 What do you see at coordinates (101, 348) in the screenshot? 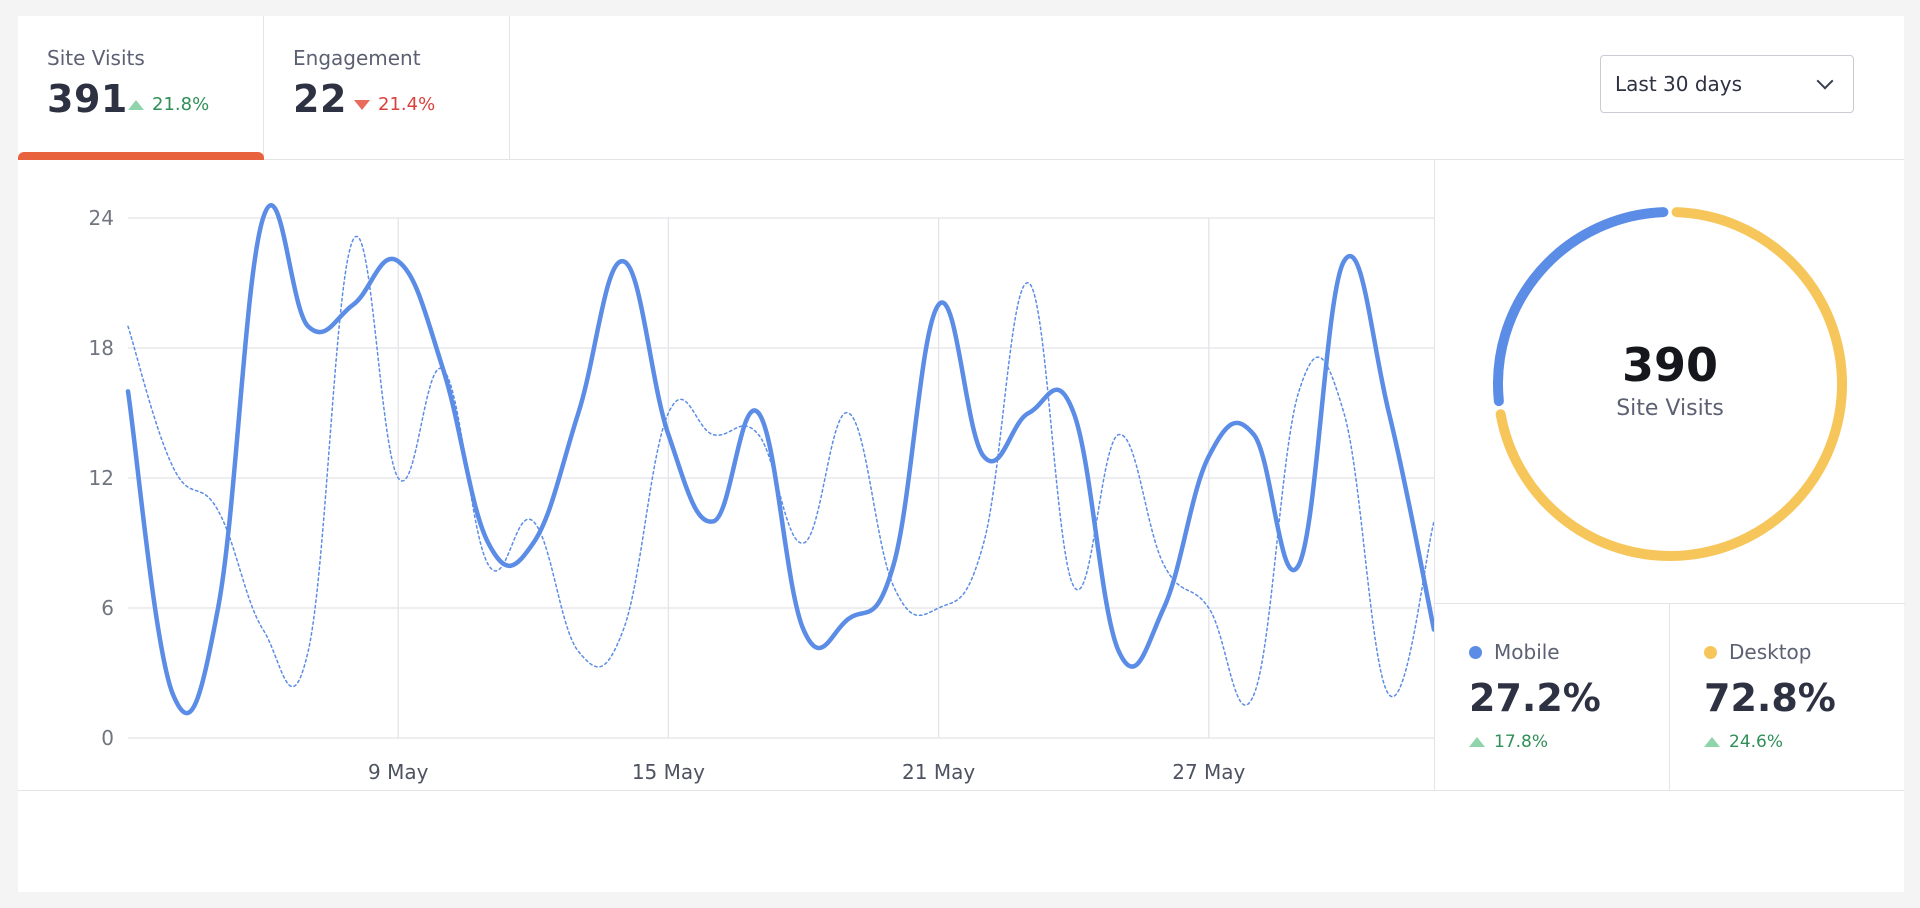
I see `y-tick-label: 18` at bounding box center [101, 348].